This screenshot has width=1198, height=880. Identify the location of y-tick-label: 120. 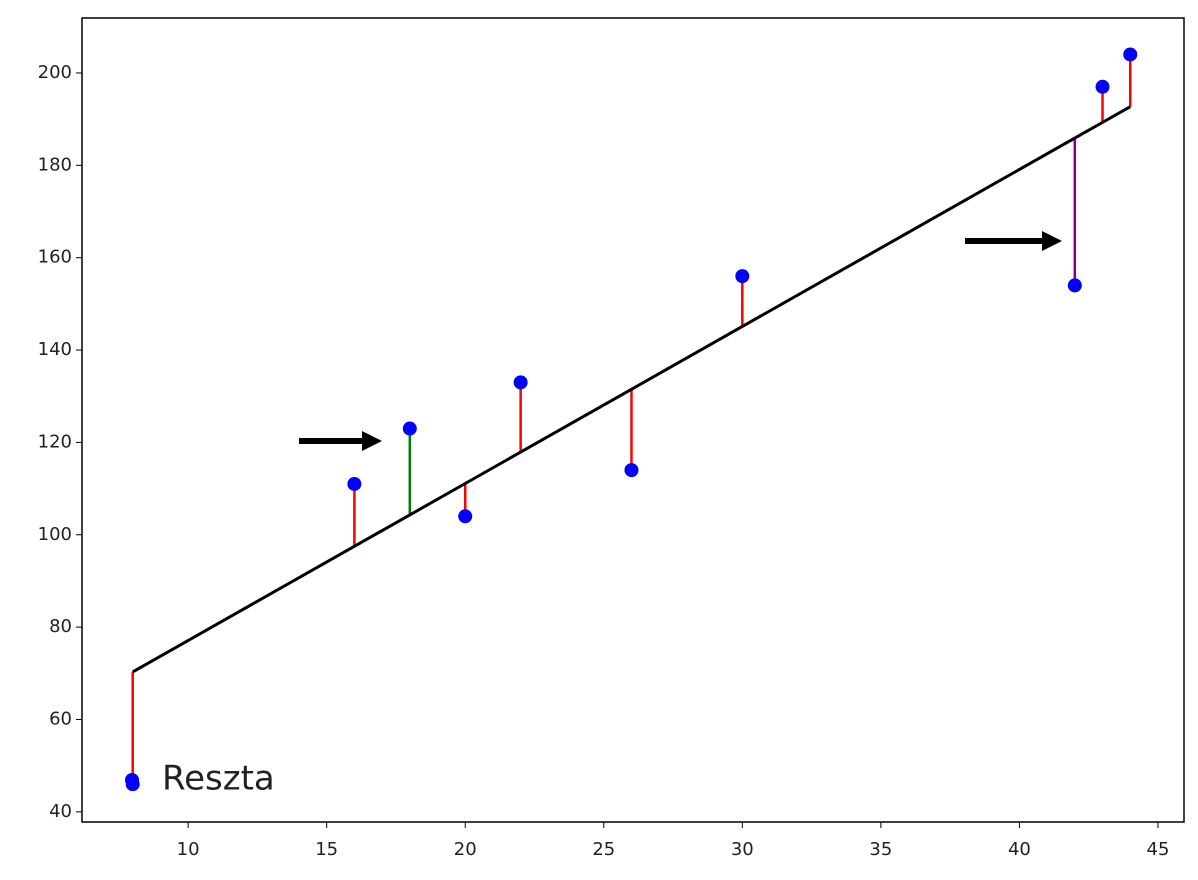
(55, 441).